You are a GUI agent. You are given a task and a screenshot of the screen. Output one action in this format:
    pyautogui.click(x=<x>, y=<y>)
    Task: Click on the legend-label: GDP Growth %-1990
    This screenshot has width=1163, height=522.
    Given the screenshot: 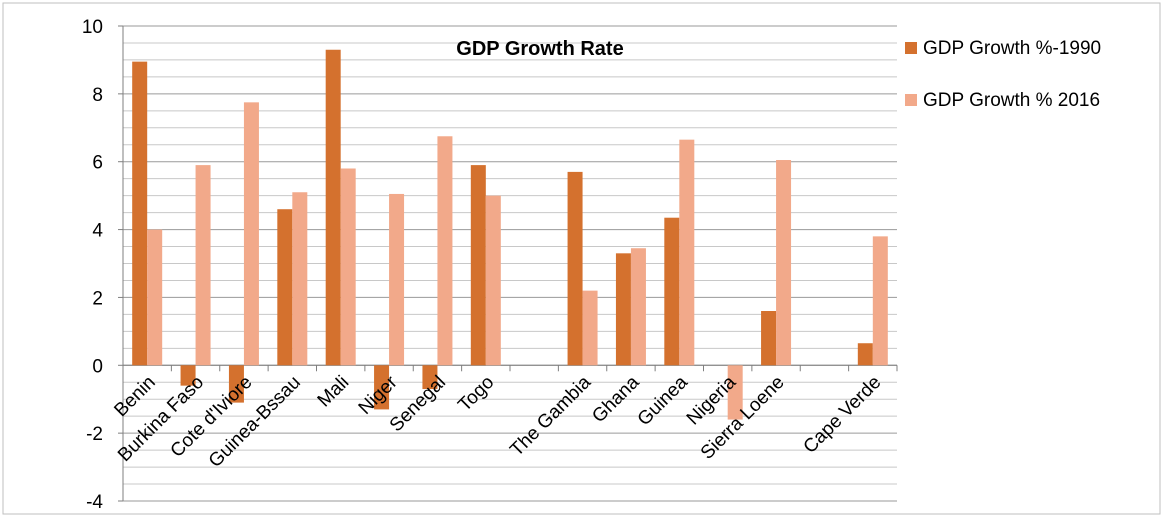 What is the action you would take?
    pyautogui.click(x=1012, y=48)
    